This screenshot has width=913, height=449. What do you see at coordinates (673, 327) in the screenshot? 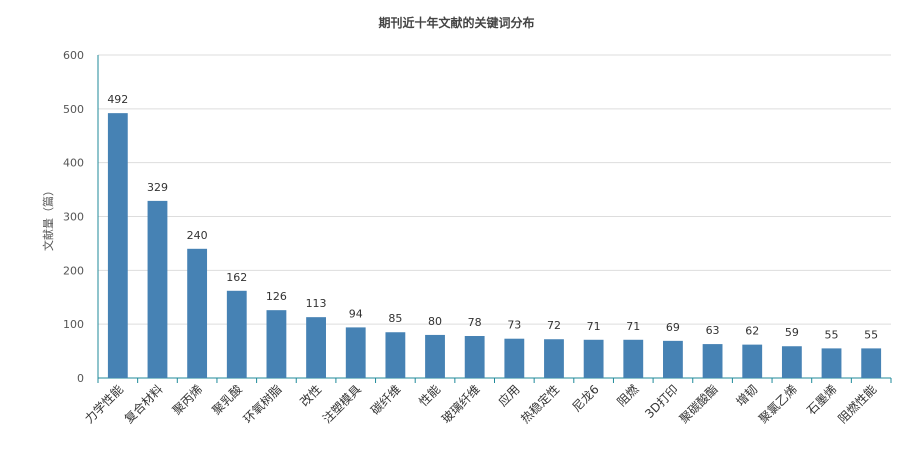
I see `data-label: 69` at bounding box center [673, 327].